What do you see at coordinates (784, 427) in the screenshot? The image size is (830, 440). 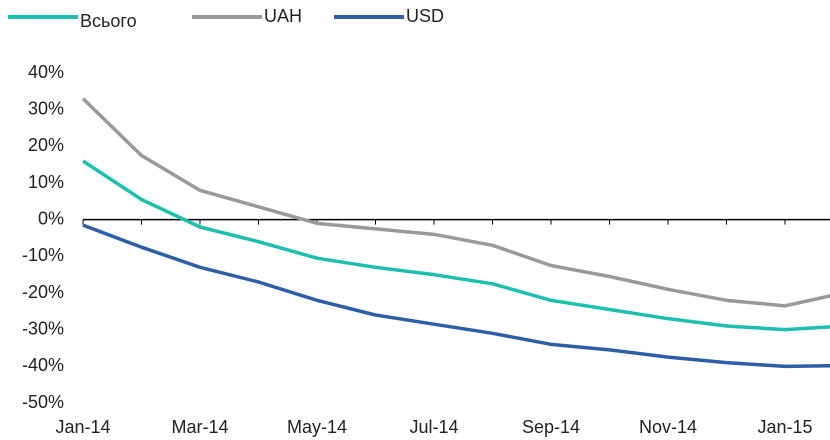 I see `x-tick-label: Jan-15` at bounding box center [784, 427].